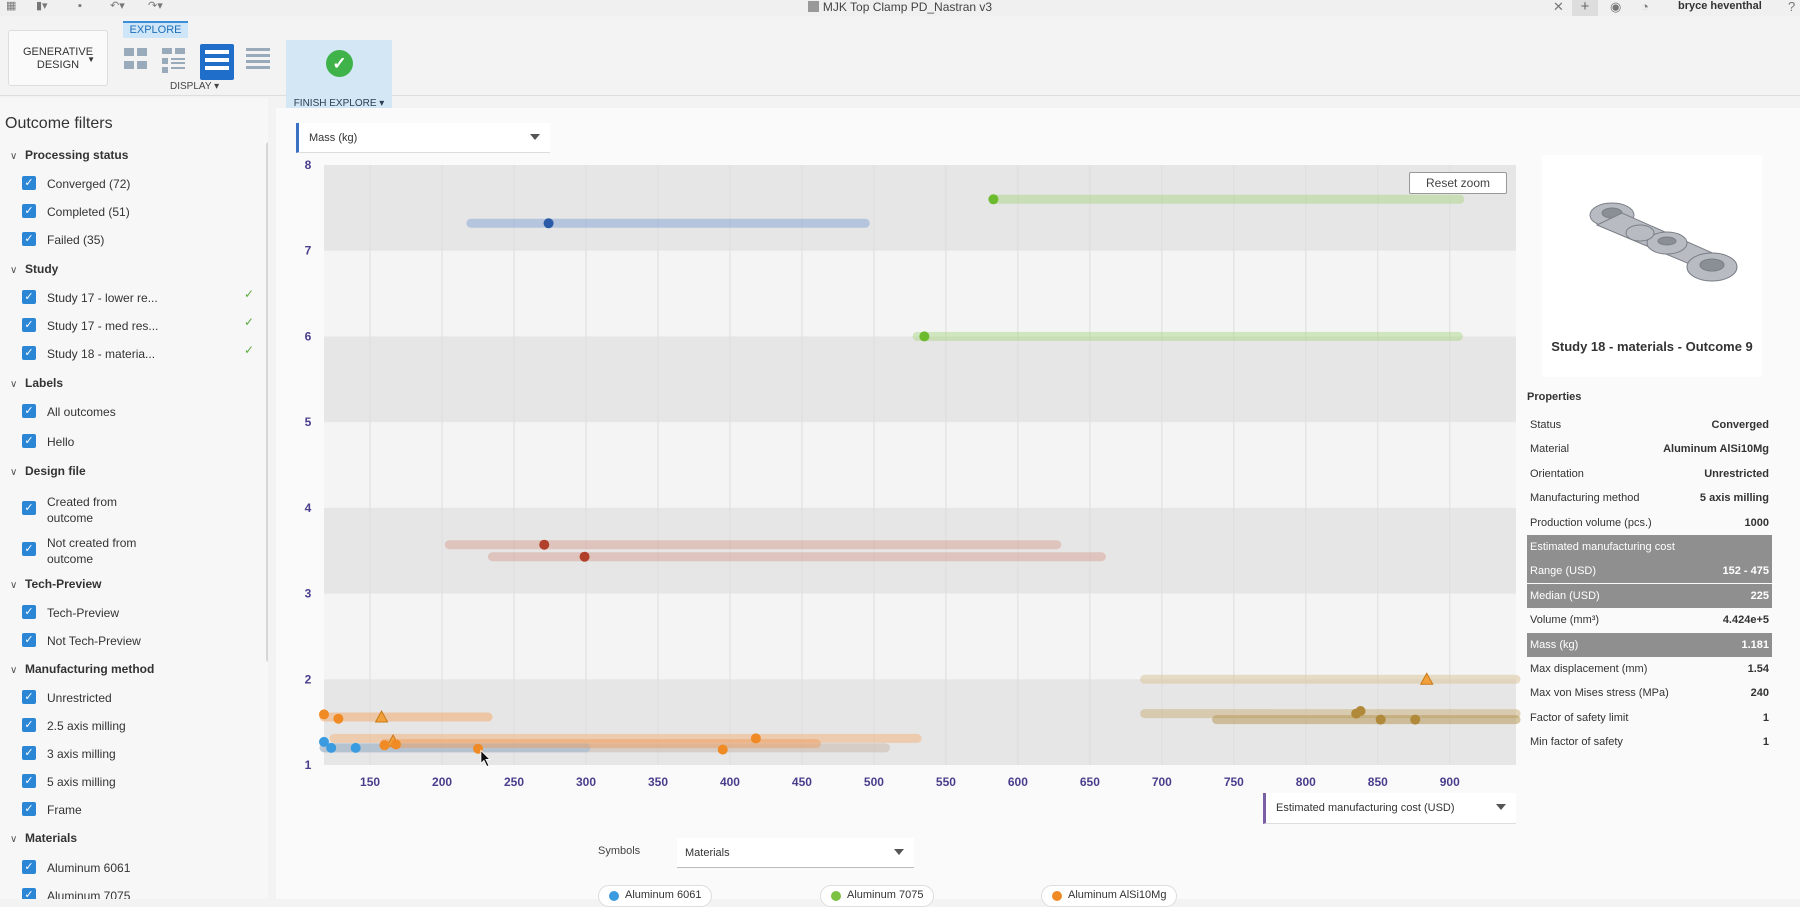 The height and width of the screenshot is (907, 1800). Describe the element at coordinates (42, 6) in the screenshot. I see `file-icon: ▮▾` at that location.